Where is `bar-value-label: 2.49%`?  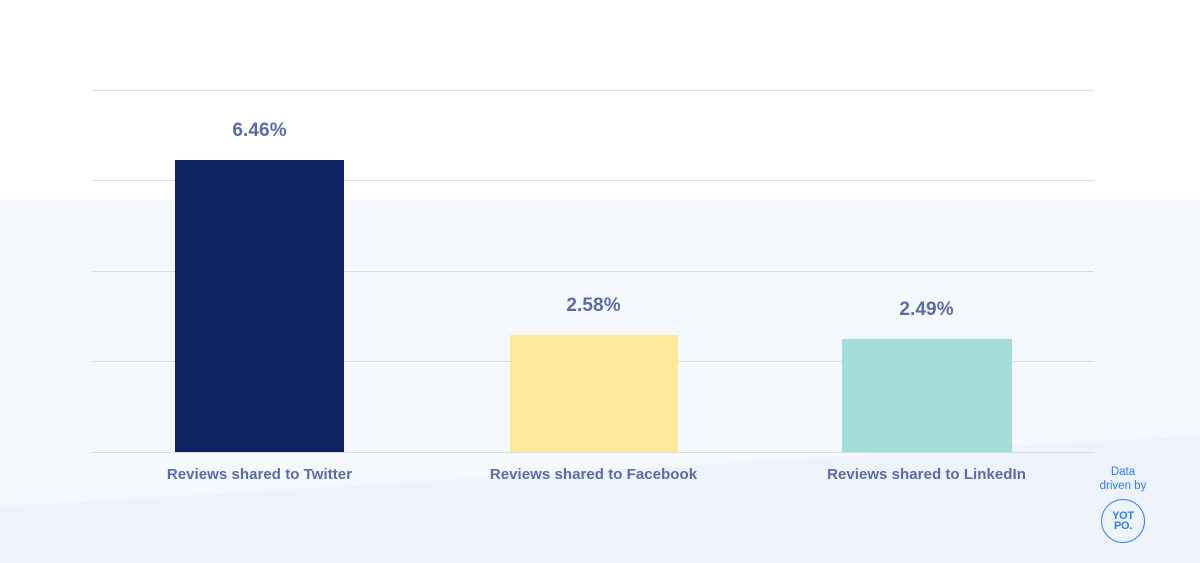
bar-value-label: 2.49% is located at coordinates (926, 309).